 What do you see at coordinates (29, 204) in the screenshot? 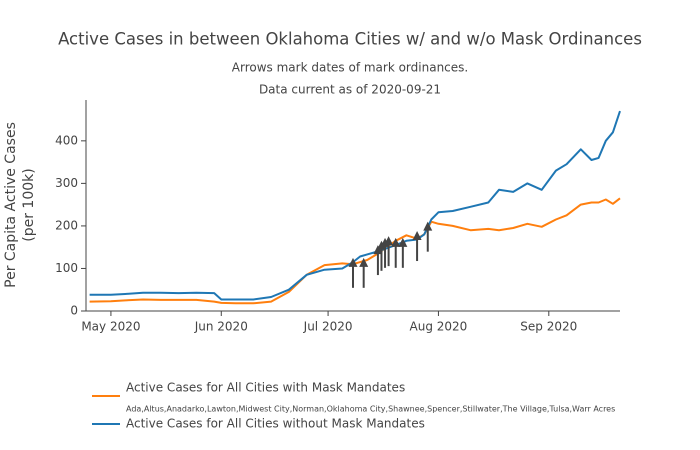
I see `y-axis-label: (per 100k)` at bounding box center [29, 204].